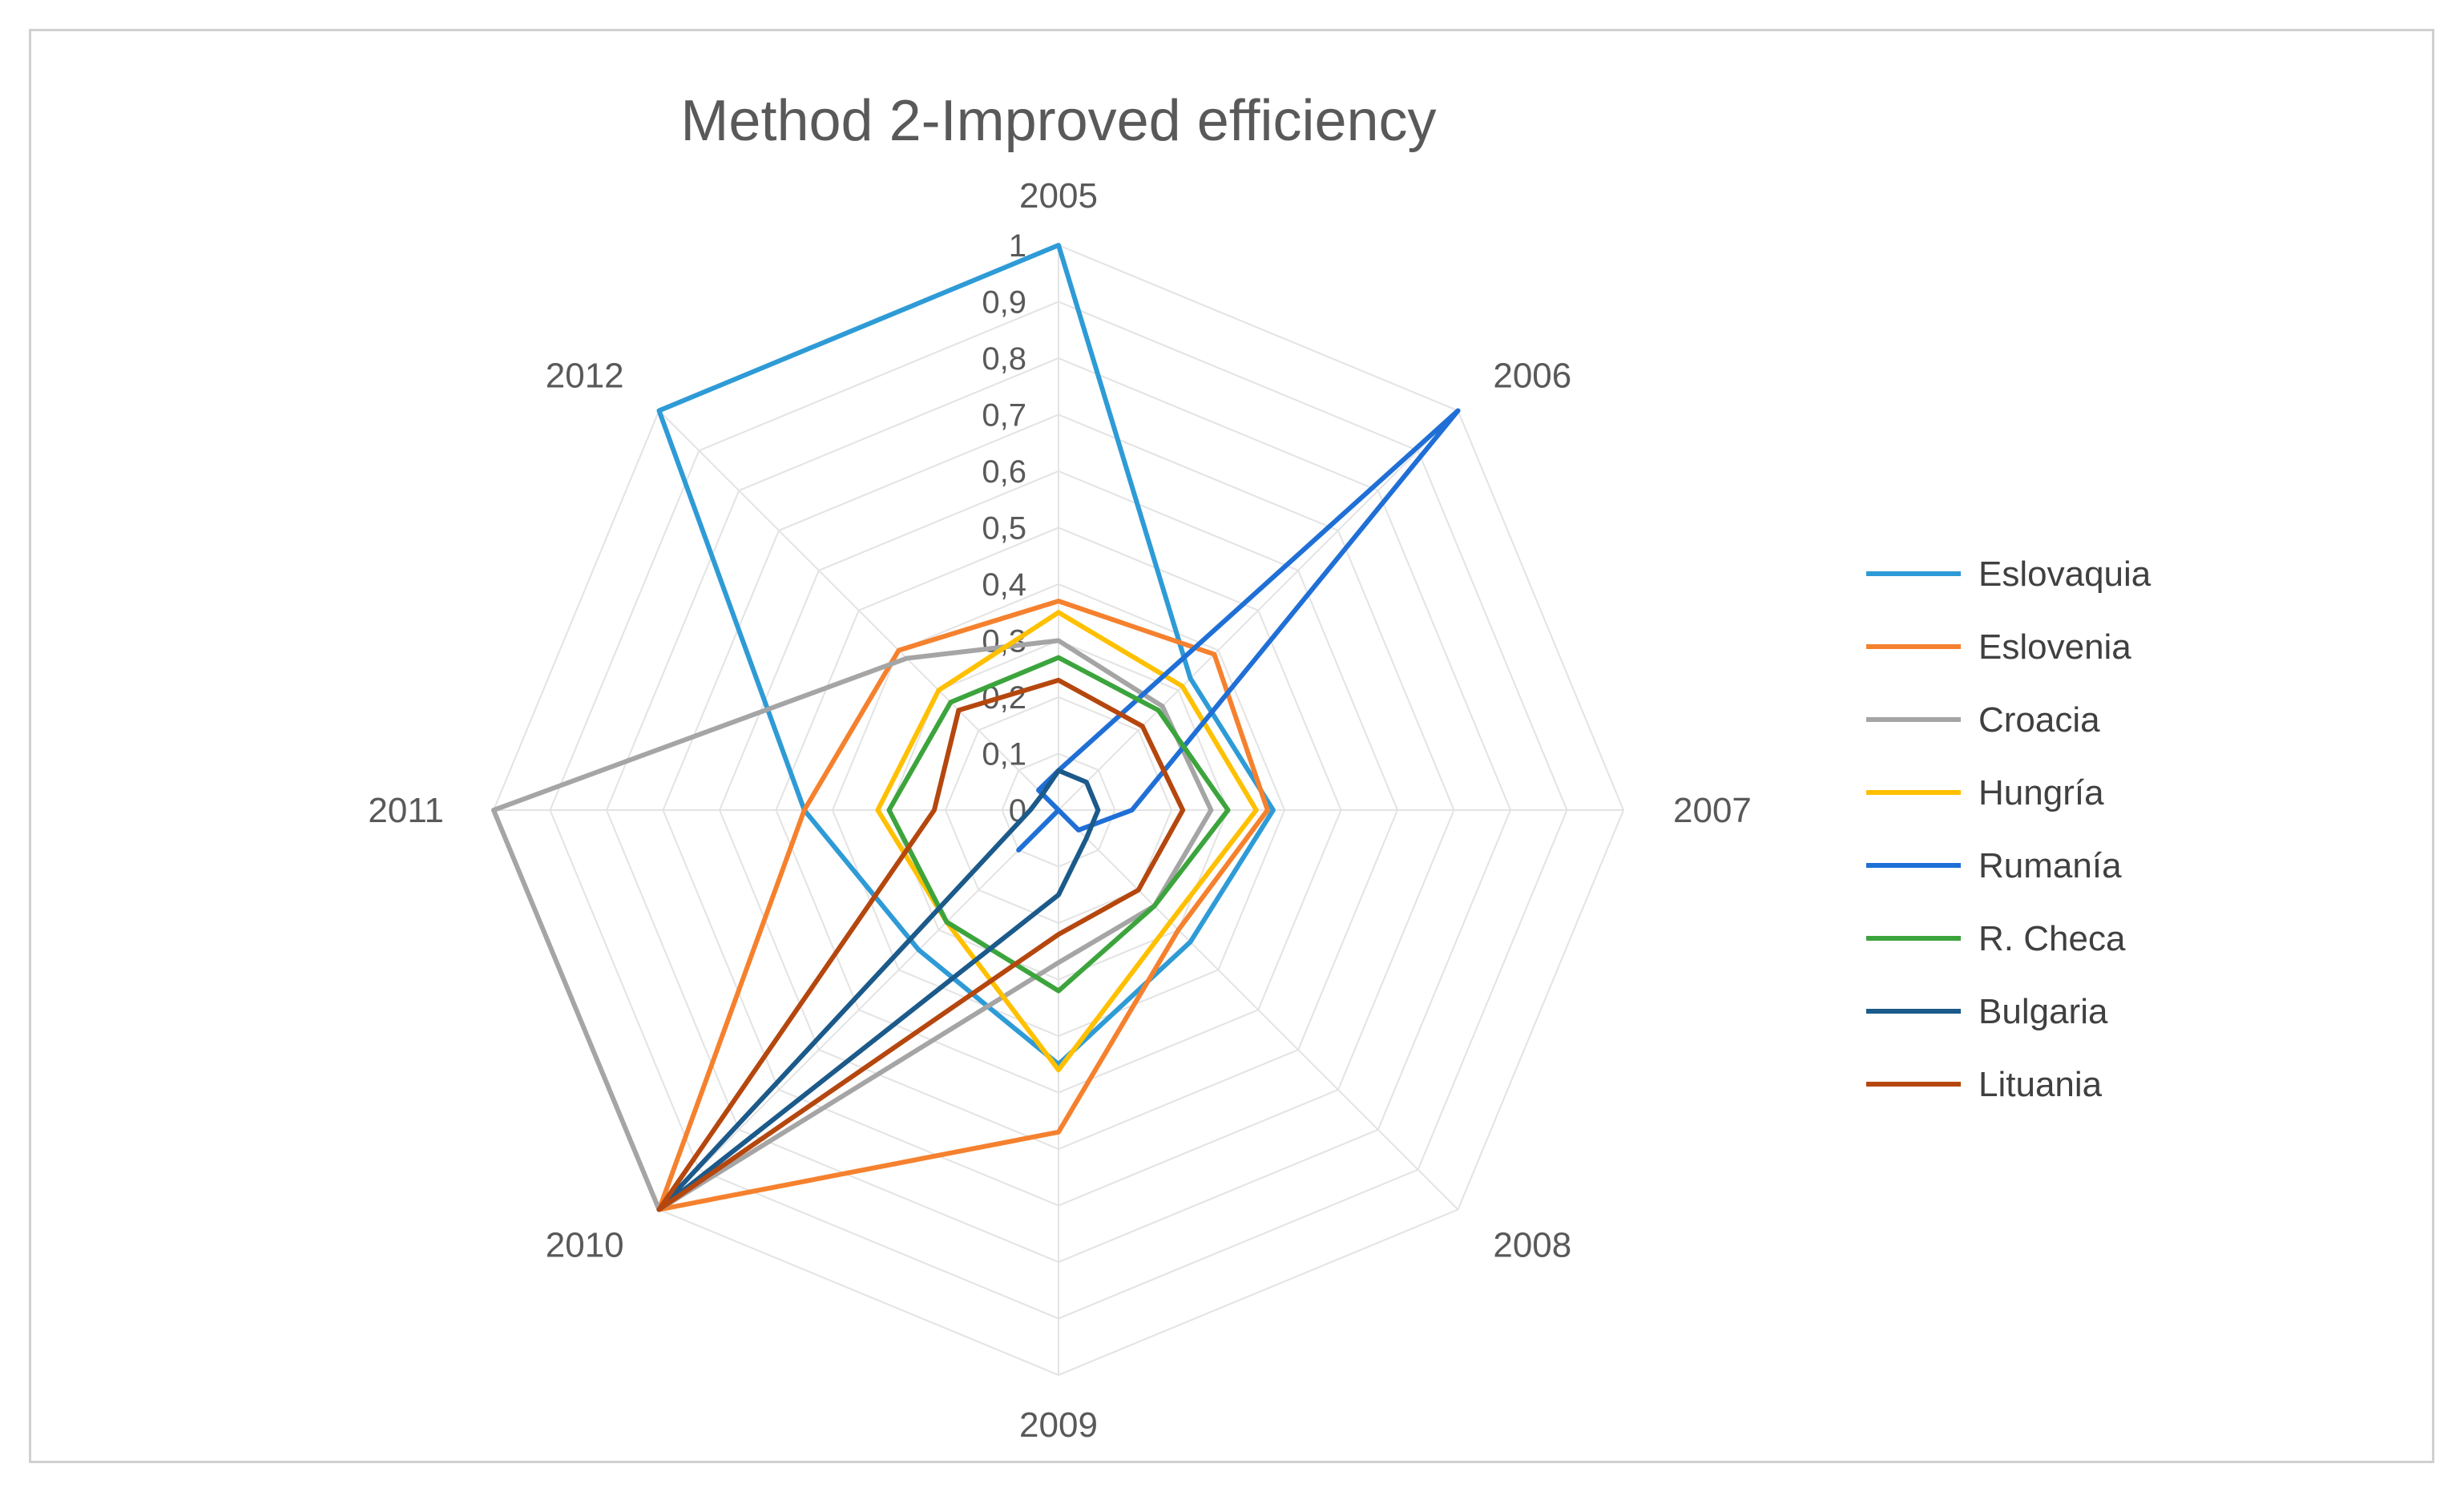 This screenshot has height=1492, width=2464. I want to click on series-line-bulgaria, so click(878, 990).